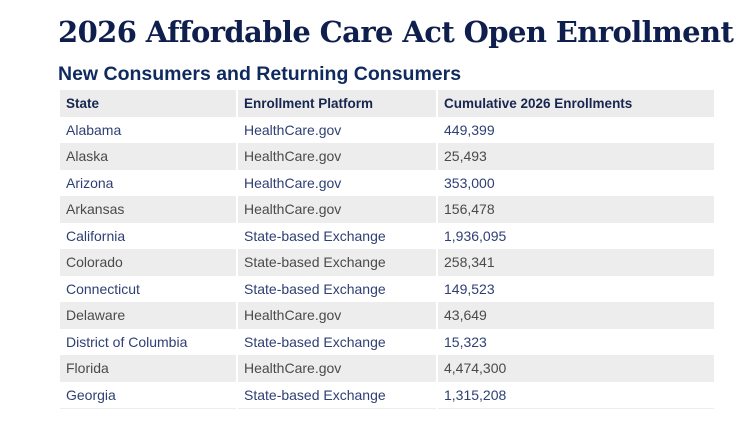 The width and height of the screenshot is (750, 423). What do you see at coordinates (148, 156) in the screenshot?
I see `state-cell: Alaska` at bounding box center [148, 156].